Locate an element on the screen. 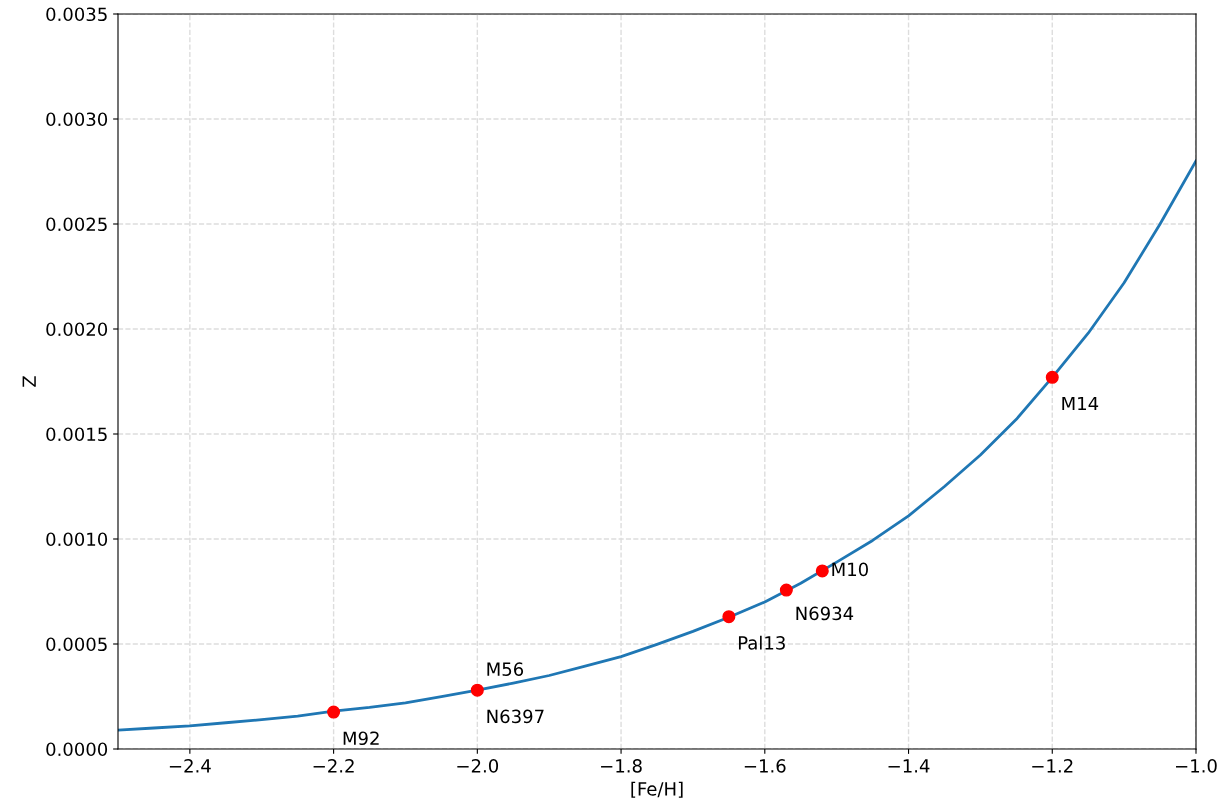 This screenshot has height=812, width=1228. x-tick-label: −1.6 is located at coordinates (765, 766).